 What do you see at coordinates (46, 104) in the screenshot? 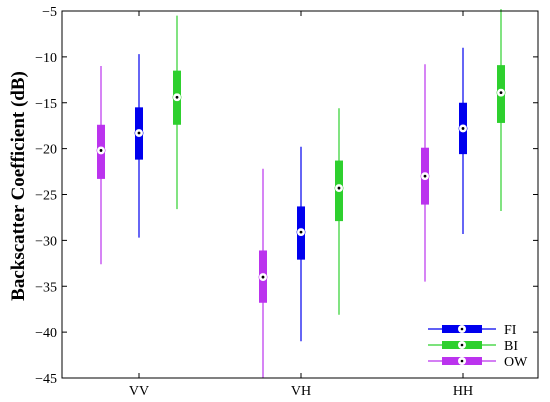
I see `y-tick-label: −15` at bounding box center [46, 104].